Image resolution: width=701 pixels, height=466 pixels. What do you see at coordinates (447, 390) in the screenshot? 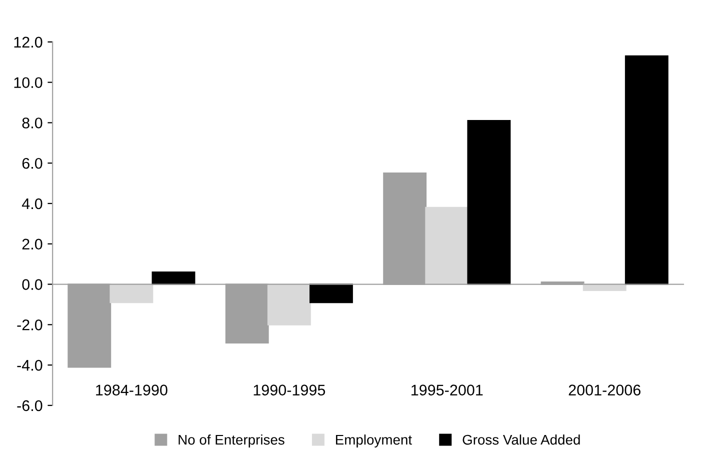
I see `x-tick-label: 1995-2001` at bounding box center [447, 390].